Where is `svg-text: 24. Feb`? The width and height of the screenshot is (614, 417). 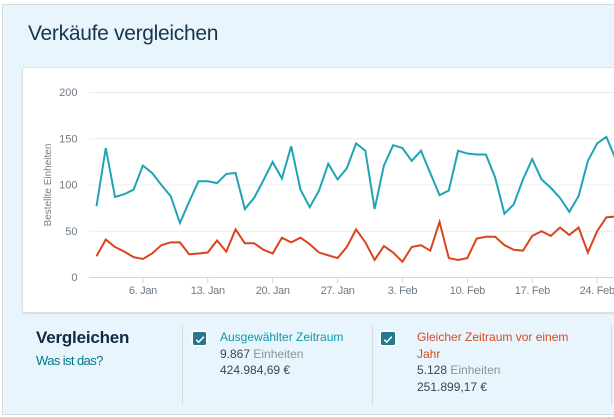 svg-text: 24. Feb is located at coordinates (597, 291).